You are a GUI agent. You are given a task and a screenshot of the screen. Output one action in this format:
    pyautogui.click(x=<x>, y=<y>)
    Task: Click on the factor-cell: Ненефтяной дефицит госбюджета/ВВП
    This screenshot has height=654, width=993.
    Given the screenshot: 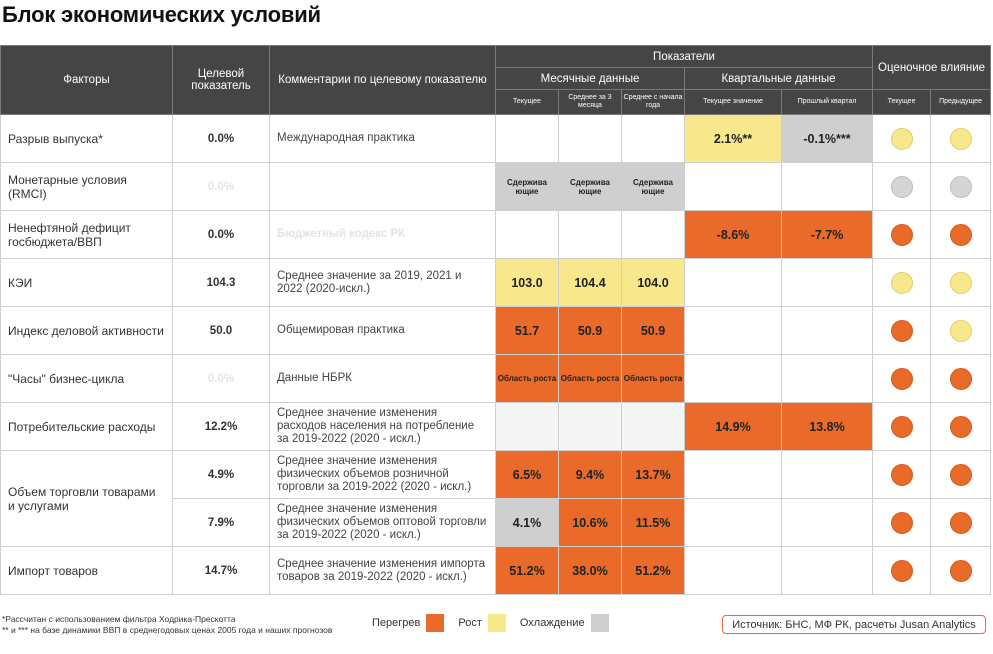 What is the action you would take?
    pyautogui.click(x=86, y=234)
    